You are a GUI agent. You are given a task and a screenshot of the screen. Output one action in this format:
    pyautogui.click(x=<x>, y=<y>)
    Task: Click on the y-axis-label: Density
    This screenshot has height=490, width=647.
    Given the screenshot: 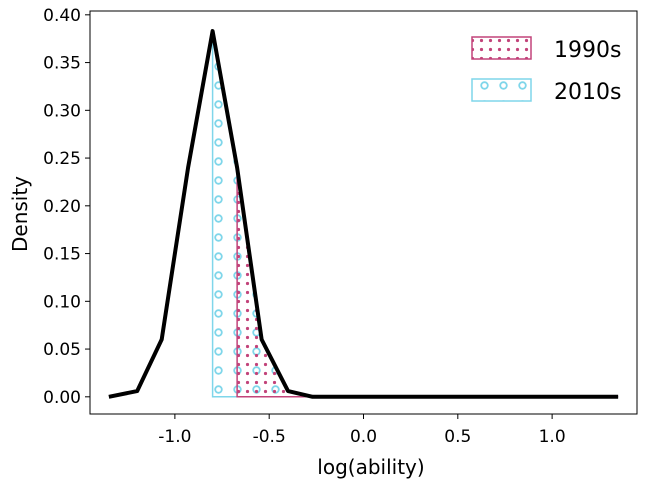 What is the action you would take?
    pyautogui.click(x=20, y=214)
    